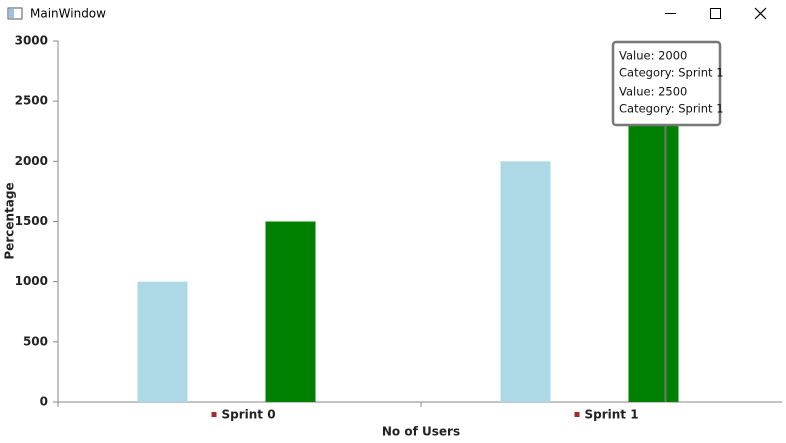 This screenshot has width=786, height=443. I want to click on window-icon, so click(15, 13).